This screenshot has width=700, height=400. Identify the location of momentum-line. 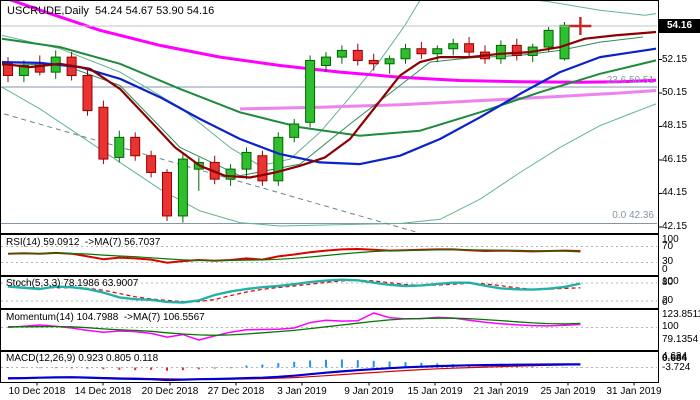
(294, 326).